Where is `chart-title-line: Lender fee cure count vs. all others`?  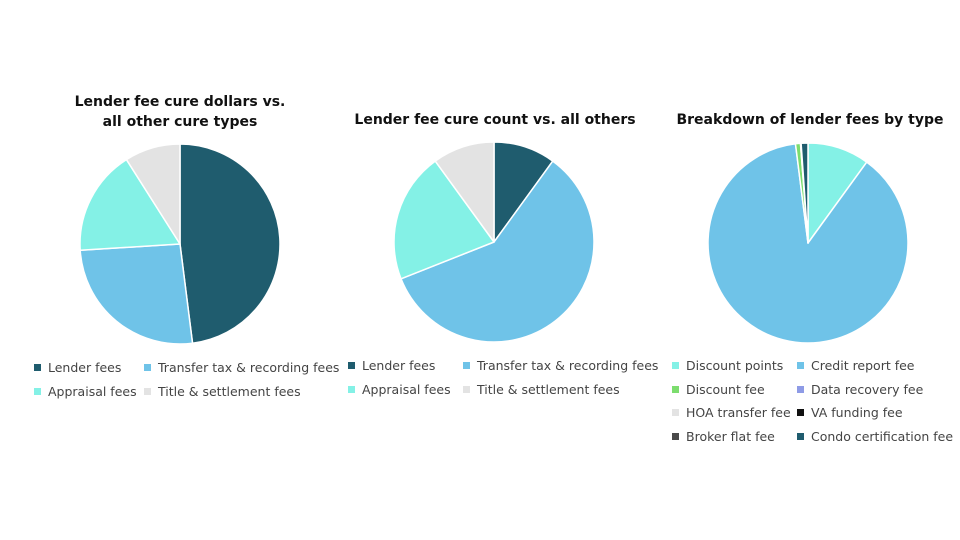 chart-title-line: Lender fee cure count vs. all others is located at coordinates (495, 120).